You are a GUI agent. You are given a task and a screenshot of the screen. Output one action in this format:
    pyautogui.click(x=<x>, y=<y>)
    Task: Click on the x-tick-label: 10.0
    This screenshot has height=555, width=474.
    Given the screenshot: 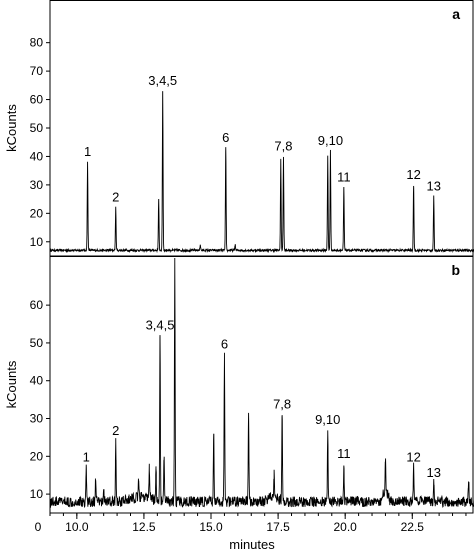 What is the action you would take?
    pyautogui.click(x=77, y=527)
    